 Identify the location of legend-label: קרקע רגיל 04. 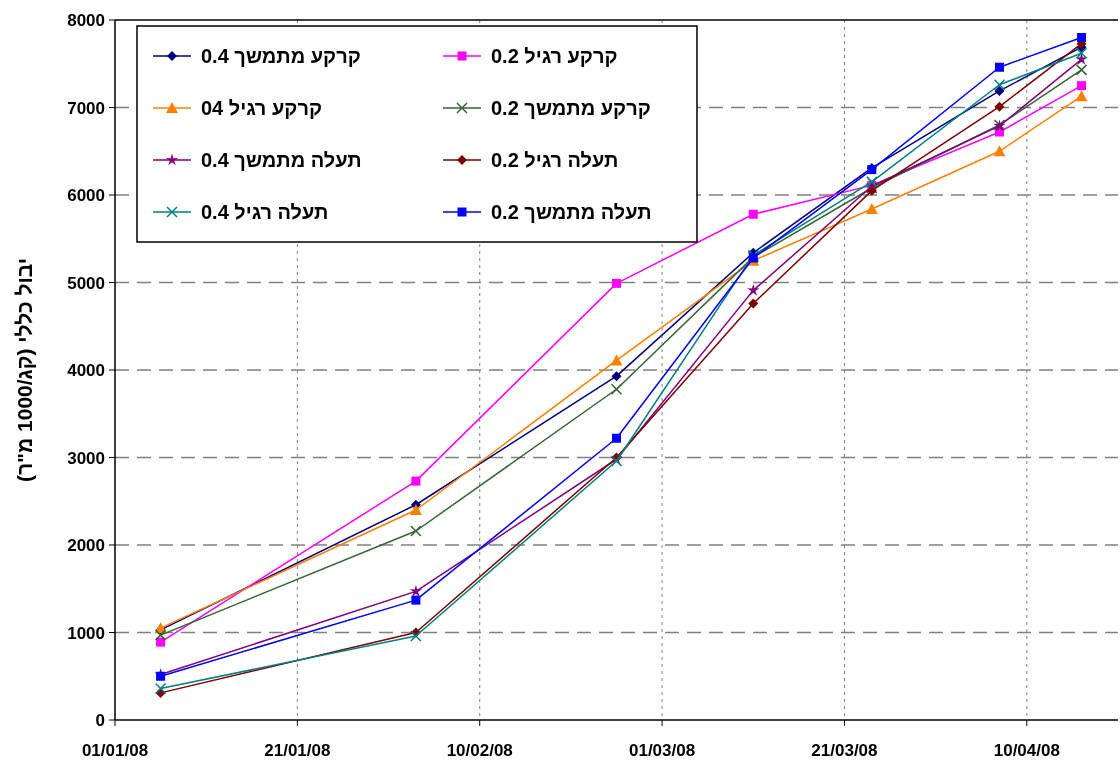
(261, 108).